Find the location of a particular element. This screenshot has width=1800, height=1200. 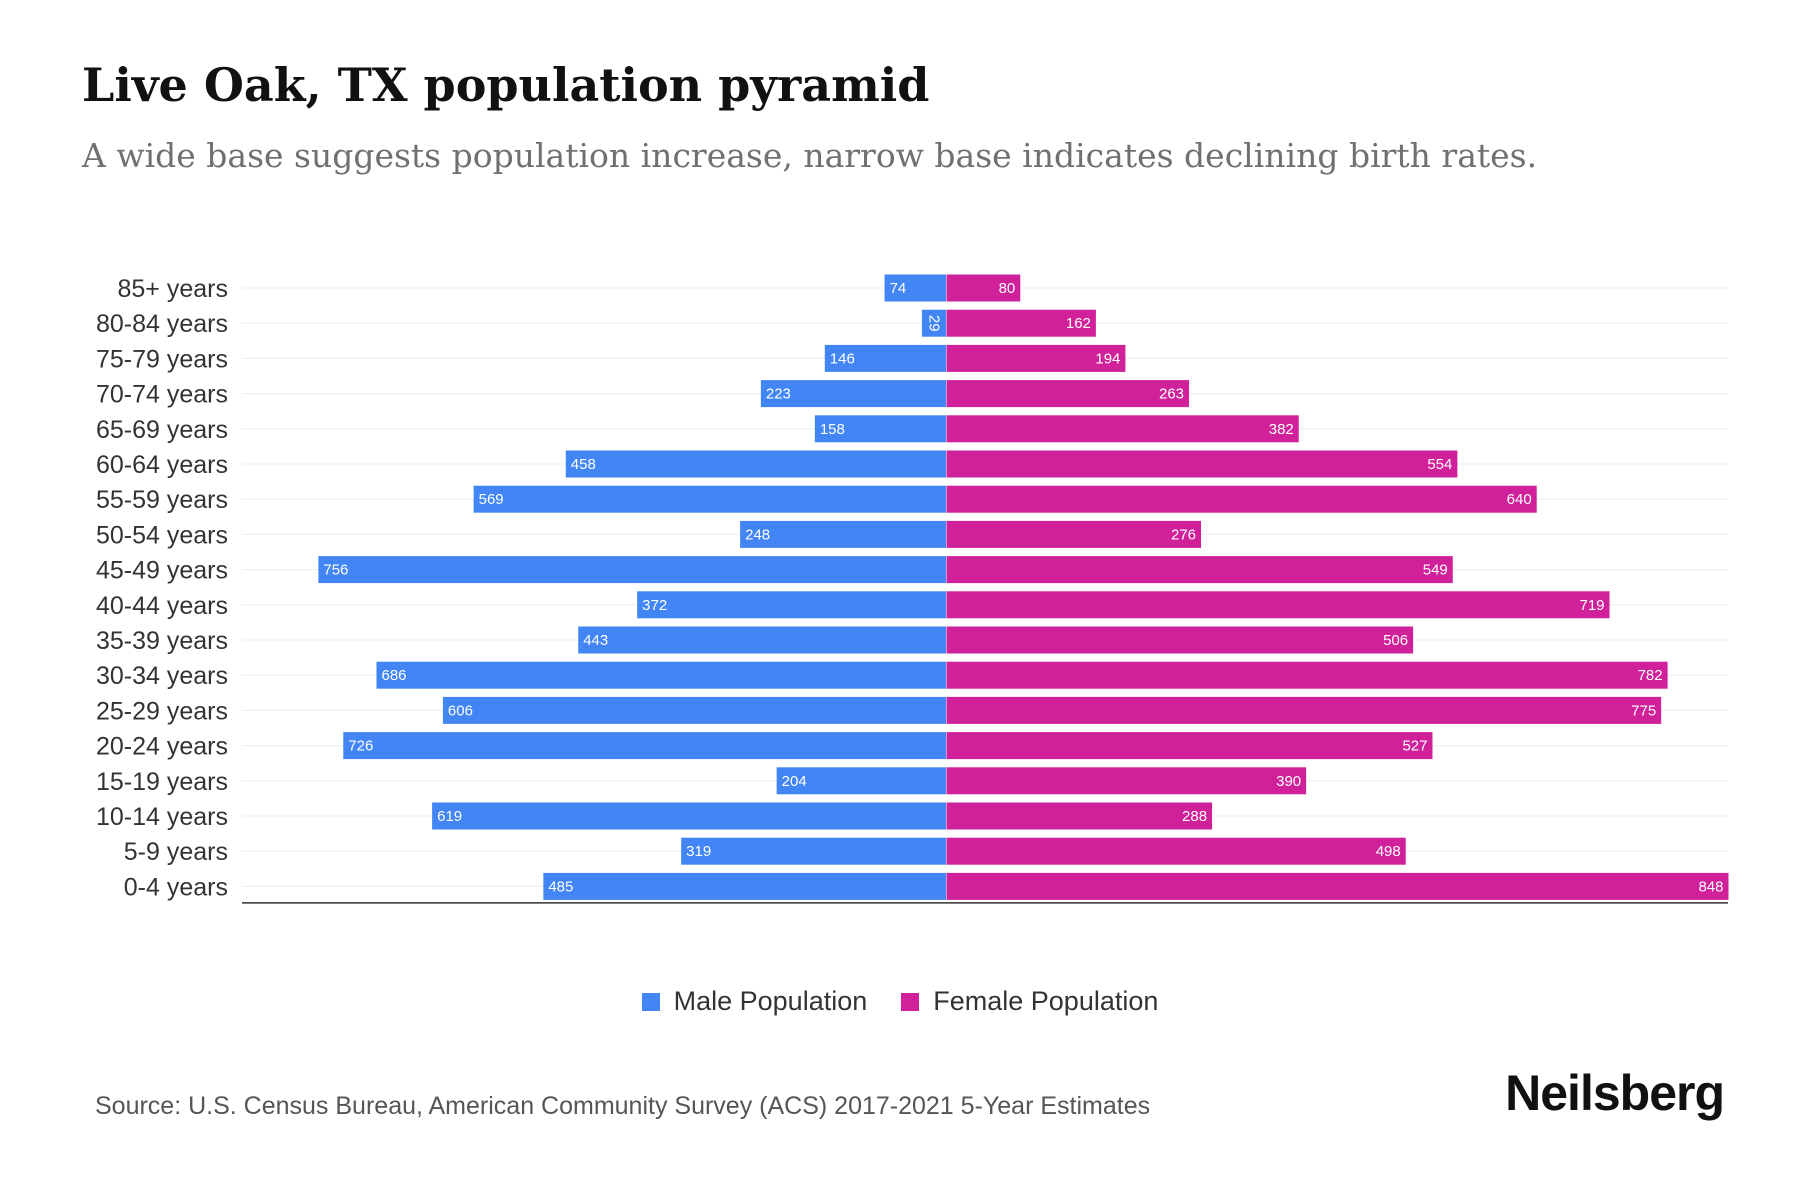

category-label: 65-69 years is located at coordinates (162, 430).